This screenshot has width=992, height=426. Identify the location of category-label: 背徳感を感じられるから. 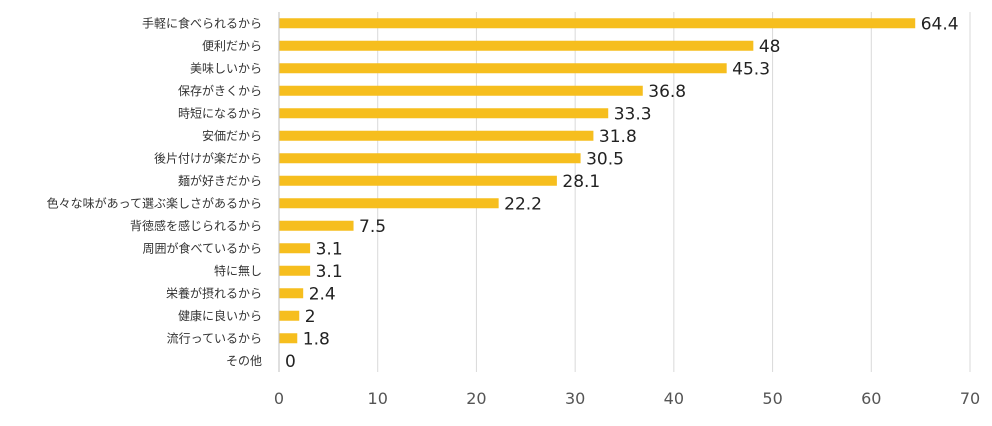
(196, 225).